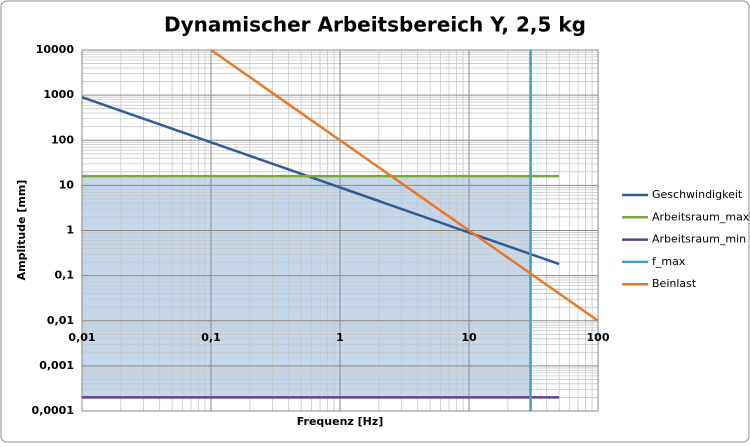 This screenshot has height=447, width=750. What do you see at coordinates (81, 337) in the screenshot?
I see `x-tick-label: 0,01` at bounding box center [81, 337].